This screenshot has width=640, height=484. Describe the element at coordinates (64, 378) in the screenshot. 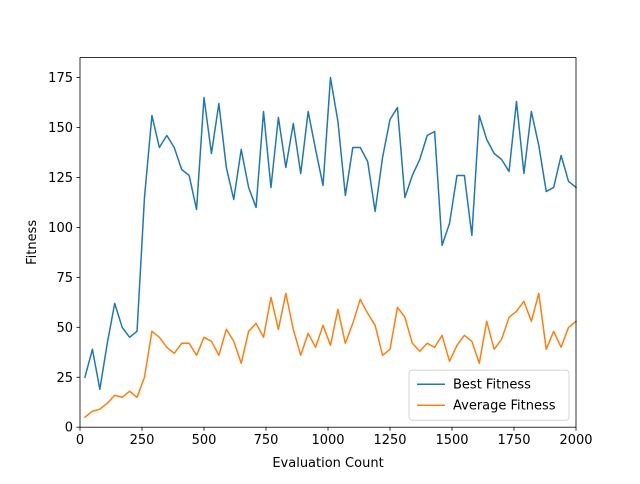

I see `y-tick-label: 25` at that location.